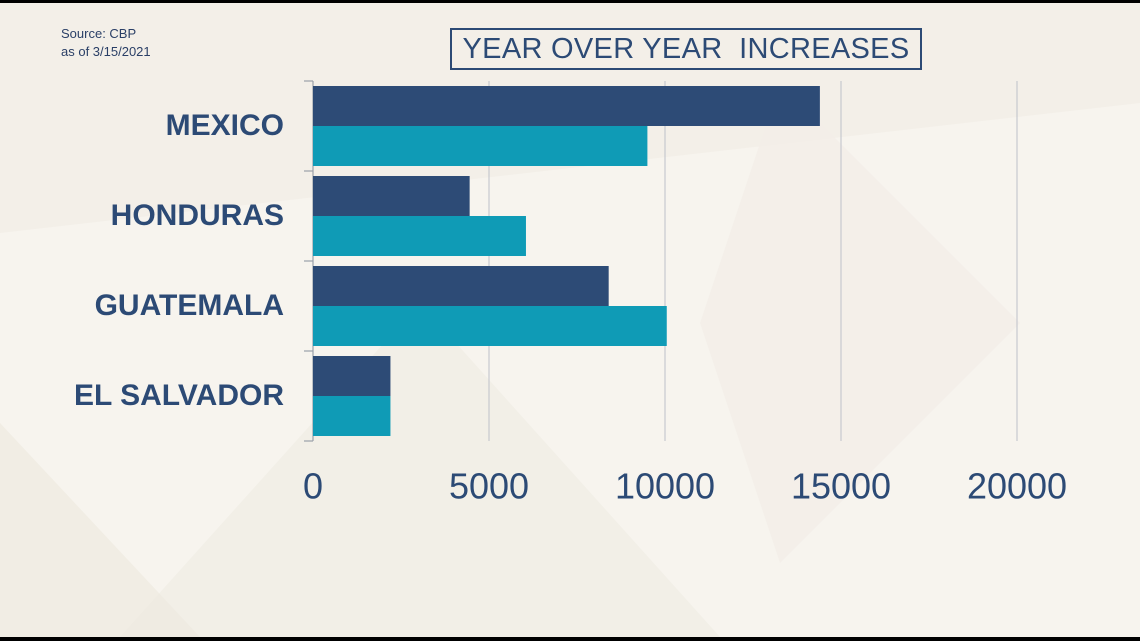  What do you see at coordinates (179, 260) in the screenshot?
I see `category-labels: MEXICO HONDURAS GUATEMALA EL SALVADOR` at bounding box center [179, 260].